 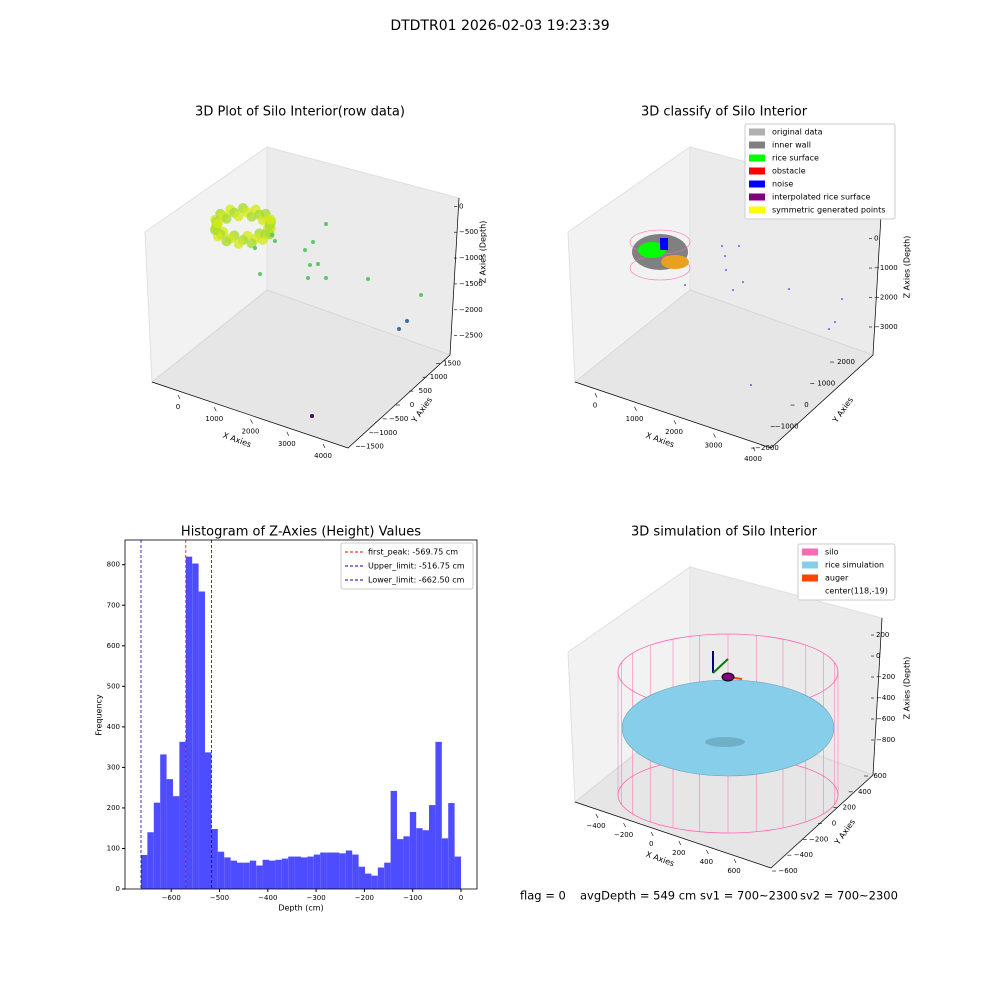 I want to click on legend-label: first_peak: -569.75 cm, so click(x=413, y=552).